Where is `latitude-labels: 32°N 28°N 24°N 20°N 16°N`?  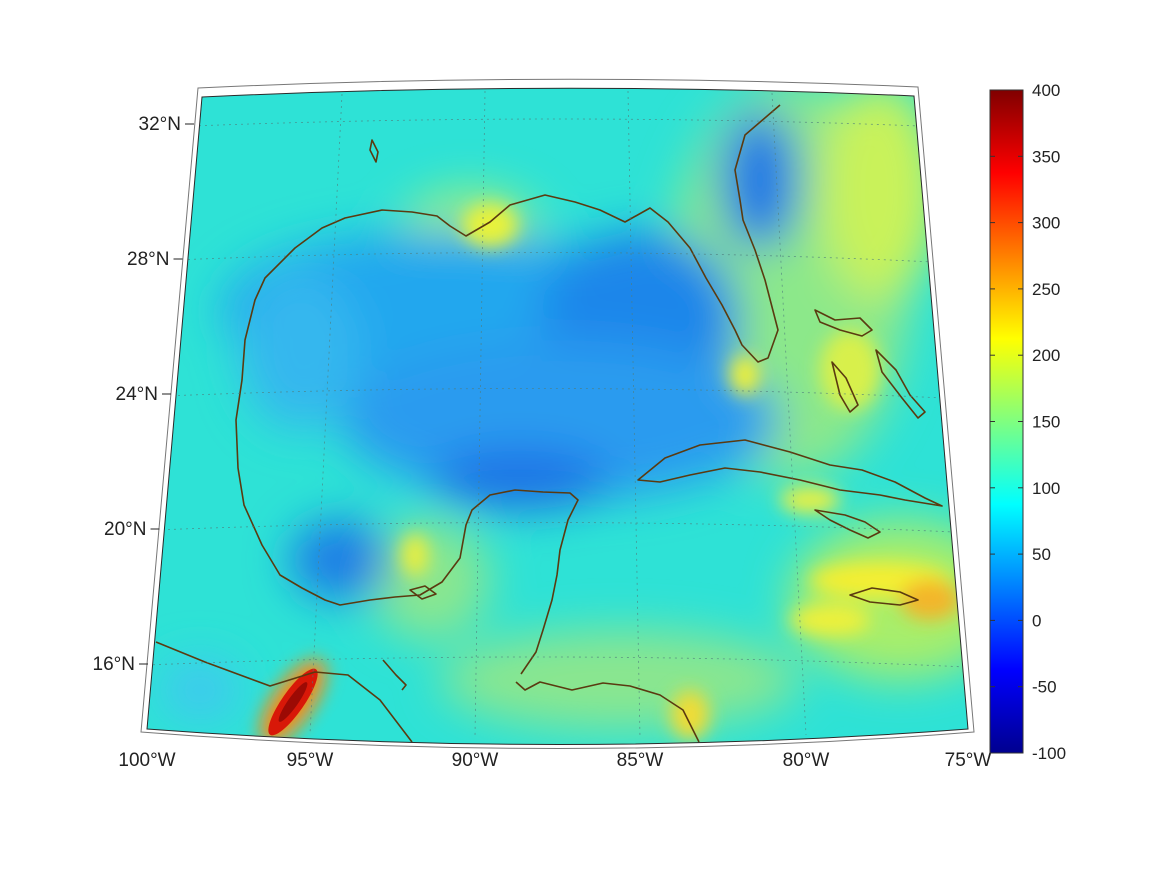
latitude-labels: 32°N 28°N 24°N 20°N 16°N is located at coordinates (143, 394).